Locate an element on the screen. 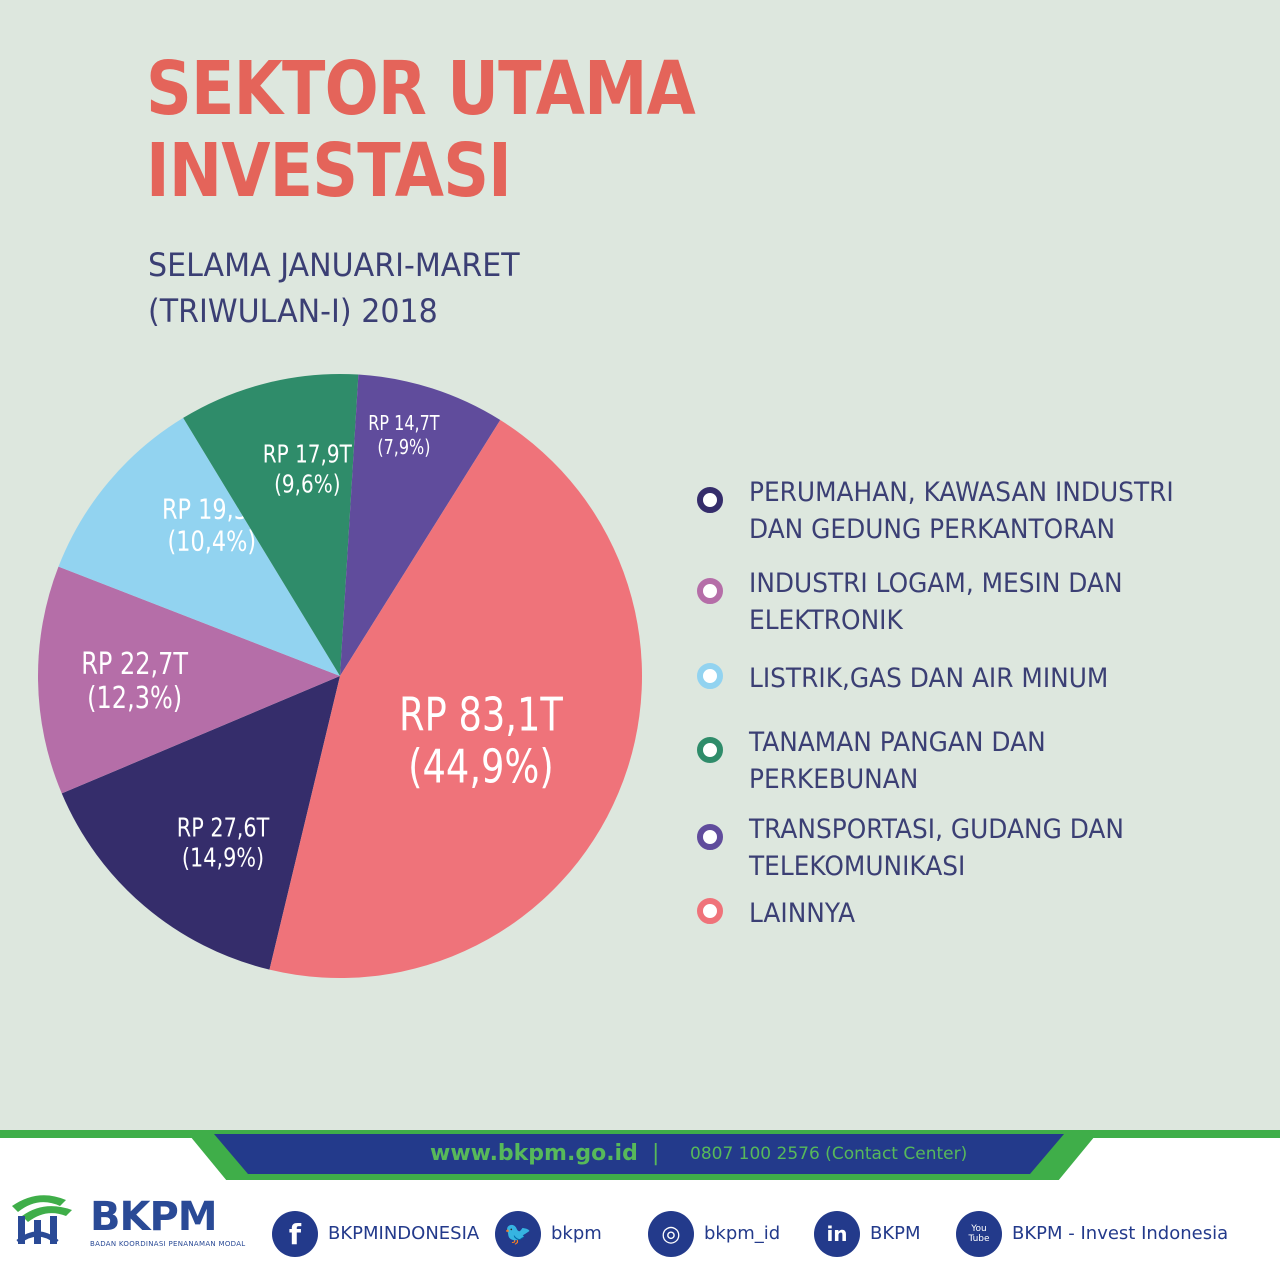 The image size is (1280, 1280). slice-percent-label-5: (7,9%) is located at coordinates (403, 447).